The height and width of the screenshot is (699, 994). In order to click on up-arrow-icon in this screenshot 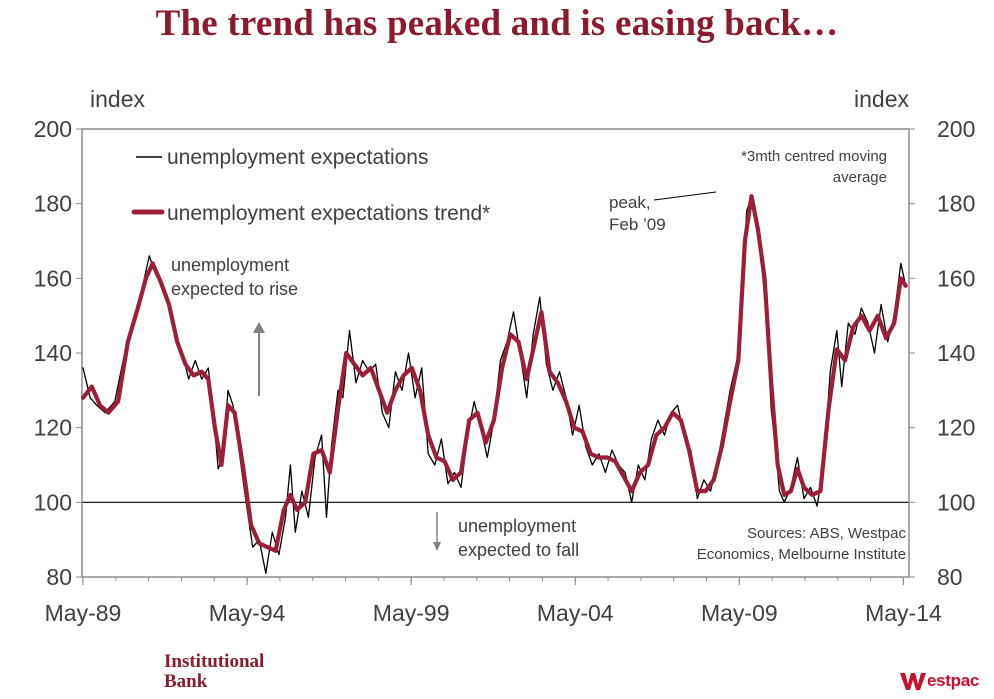, I will do `click(259, 359)`.